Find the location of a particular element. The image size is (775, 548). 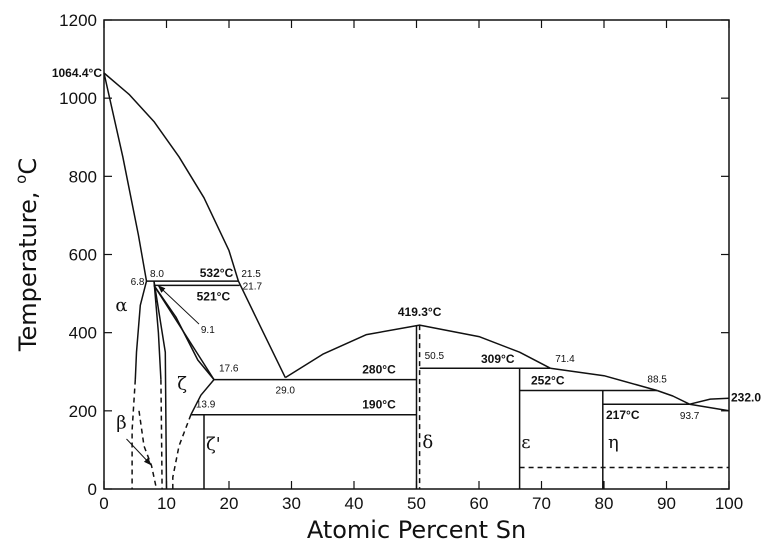

x-tick-label: 70 is located at coordinates (541, 503).